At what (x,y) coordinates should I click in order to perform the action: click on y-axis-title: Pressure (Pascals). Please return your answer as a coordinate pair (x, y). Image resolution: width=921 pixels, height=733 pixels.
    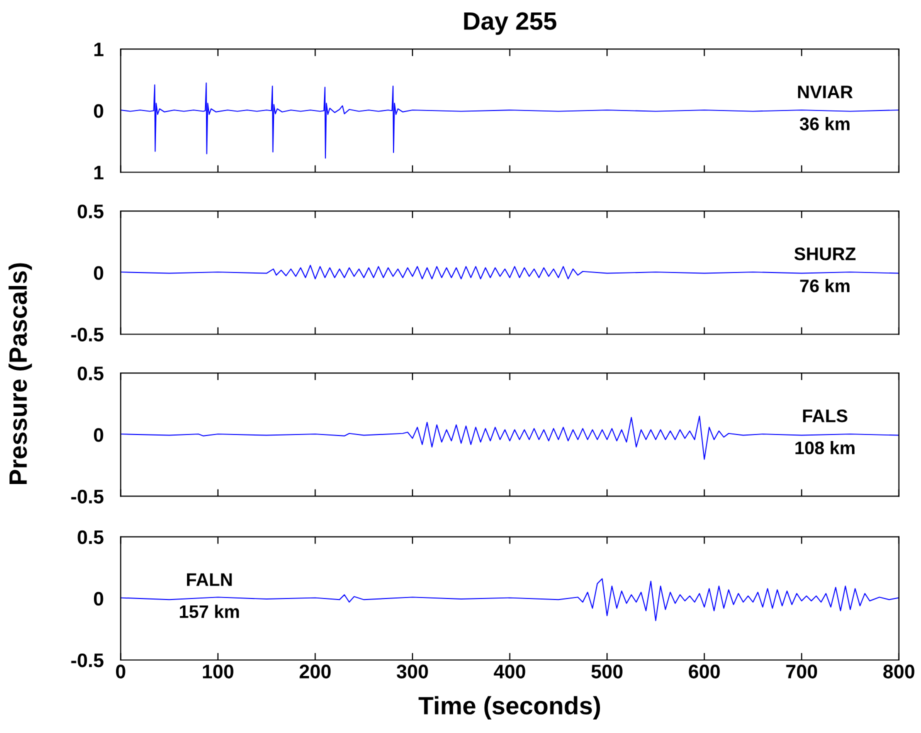
    Looking at the image, I should click on (20, 373).